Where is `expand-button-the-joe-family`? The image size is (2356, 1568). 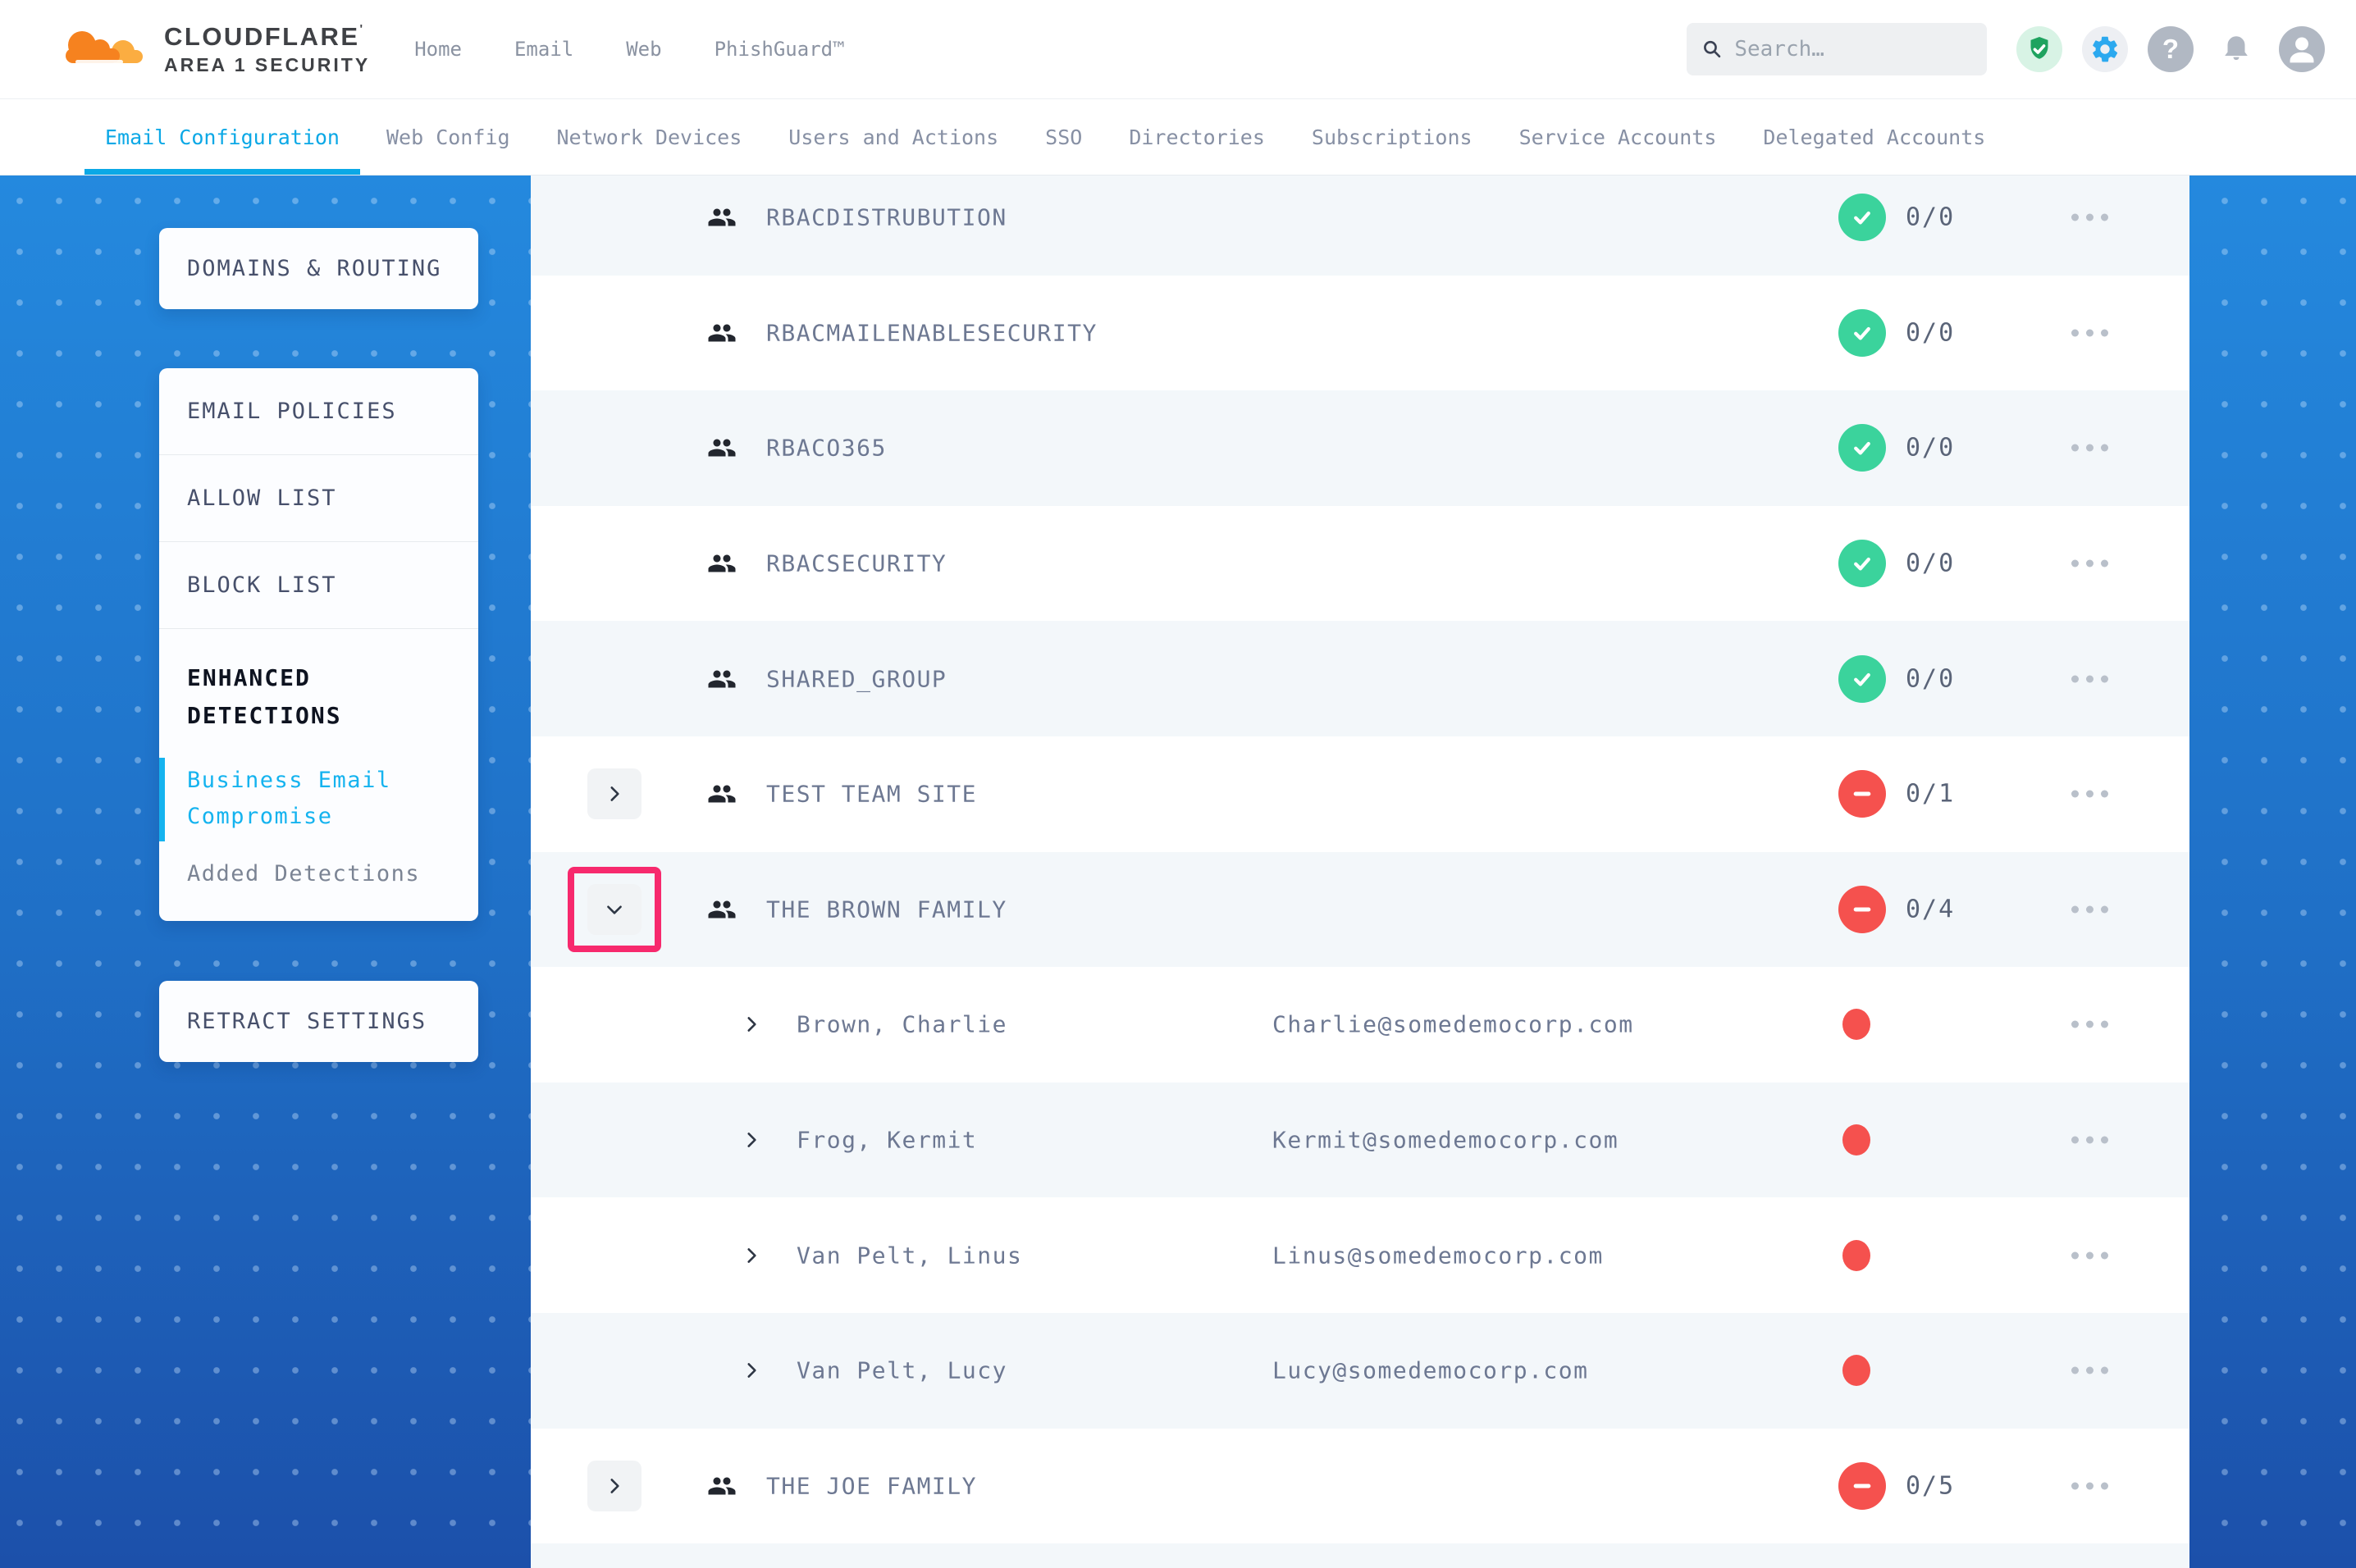
expand-button-the-joe-family is located at coordinates (614, 1485).